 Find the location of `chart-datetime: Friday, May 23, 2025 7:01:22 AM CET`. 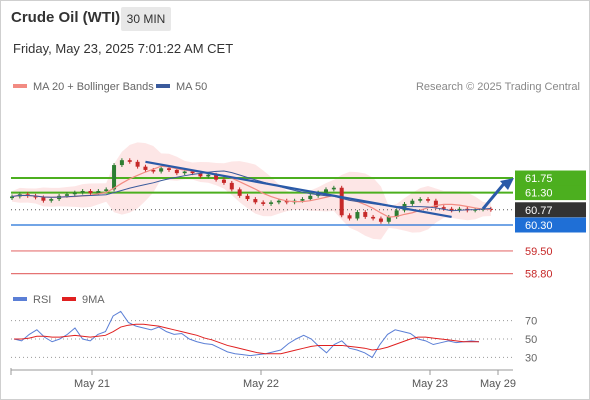

chart-datetime: Friday, May 23, 2025 7:01:22 AM CET is located at coordinates (123, 48).